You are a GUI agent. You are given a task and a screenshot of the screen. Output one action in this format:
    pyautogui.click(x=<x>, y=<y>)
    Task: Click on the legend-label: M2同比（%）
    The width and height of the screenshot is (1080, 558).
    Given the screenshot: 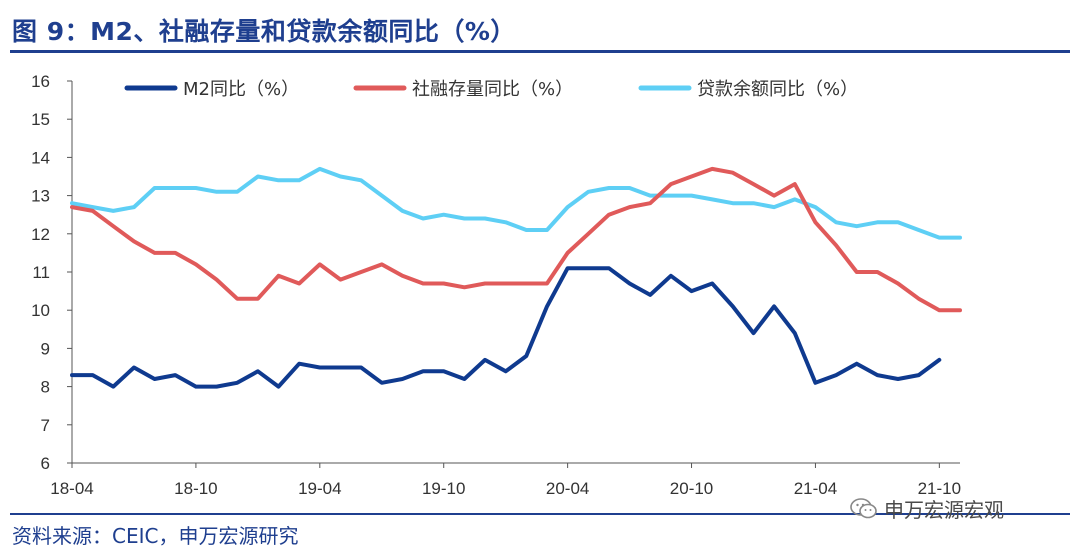 What is the action you would take?
    pyautogui.click(x=241, y=89)
    